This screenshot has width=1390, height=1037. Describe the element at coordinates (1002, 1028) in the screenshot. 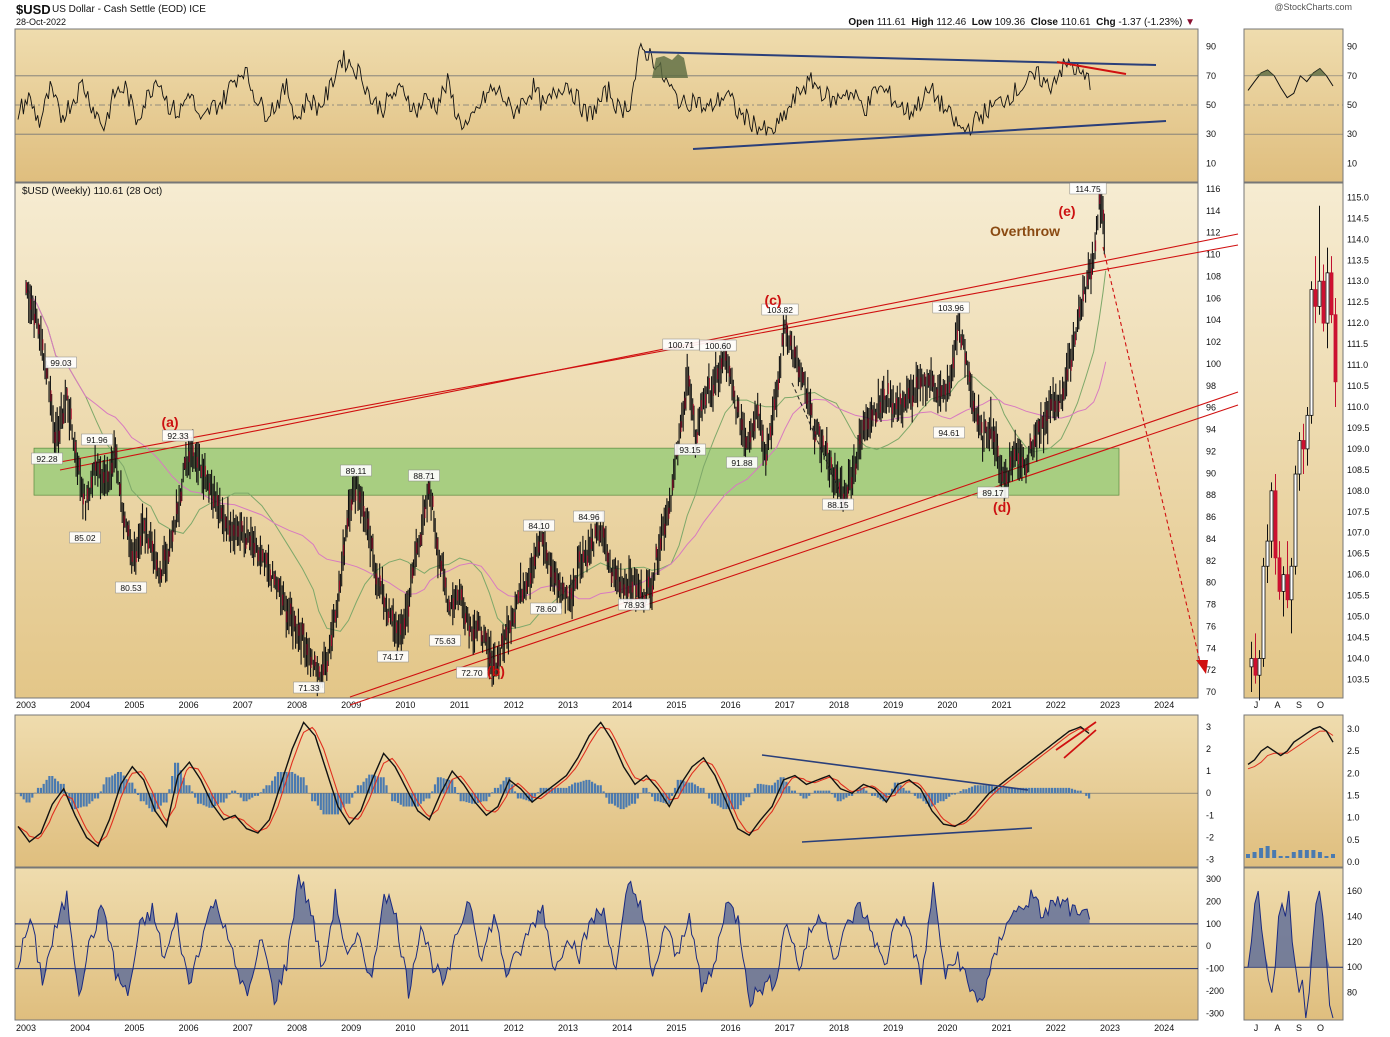

I see `bottom-x-tick: 2021` at that location.